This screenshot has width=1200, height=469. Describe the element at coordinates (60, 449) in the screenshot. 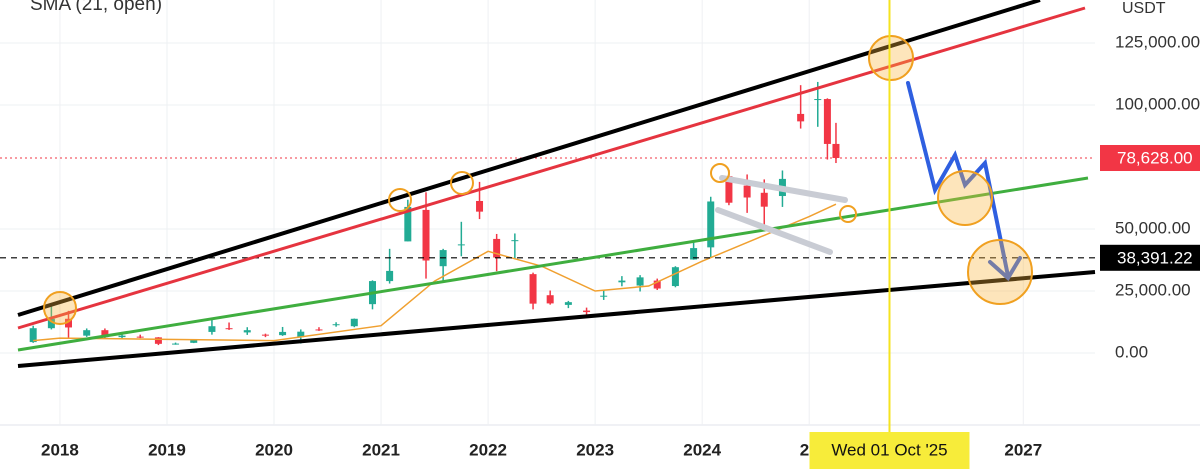

I see `x-tick-label: 2018` at that location.